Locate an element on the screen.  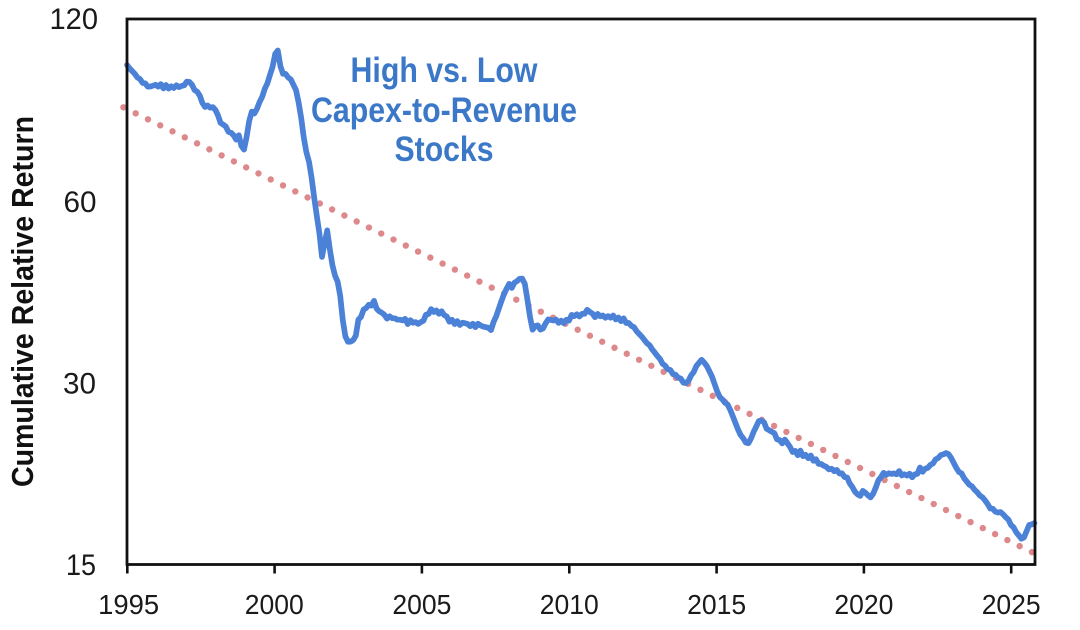
svg-text: 15 is located at coordinates (81, 565).